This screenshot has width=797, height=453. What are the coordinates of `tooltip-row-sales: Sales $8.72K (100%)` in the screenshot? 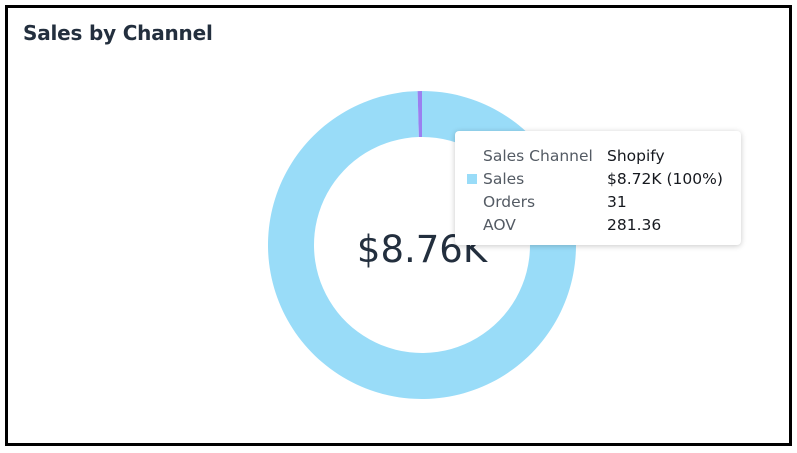 It's located at (598, 179).